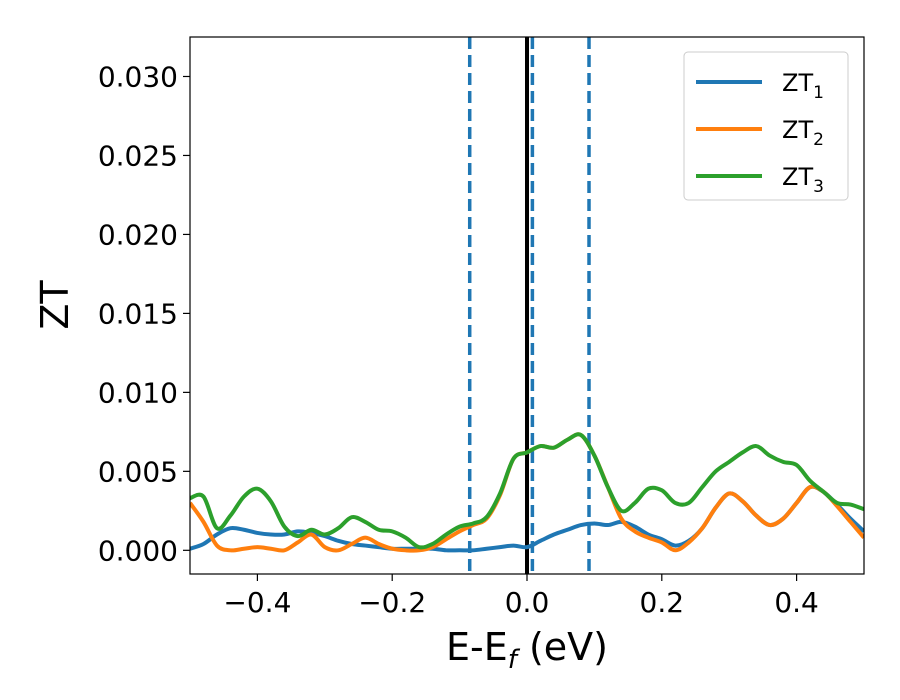  Describe the element at coordinates (257, 602) in the screenshot. I see `x-tick-label: −0.4` at that location.